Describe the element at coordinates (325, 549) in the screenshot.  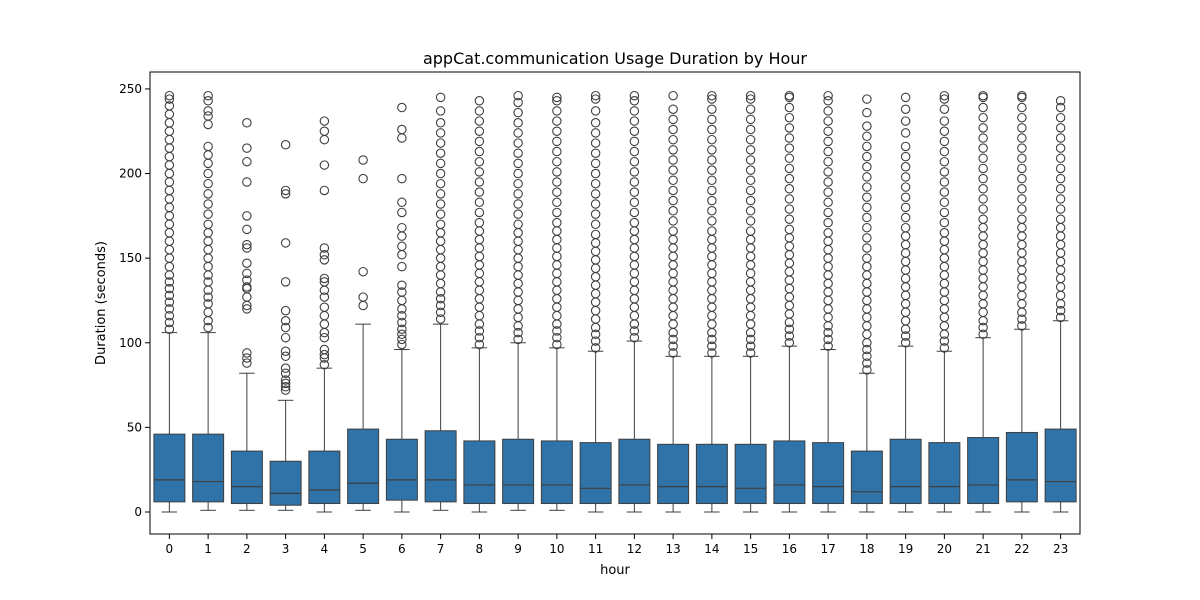
I see `x-tick-label: 4` at that location.